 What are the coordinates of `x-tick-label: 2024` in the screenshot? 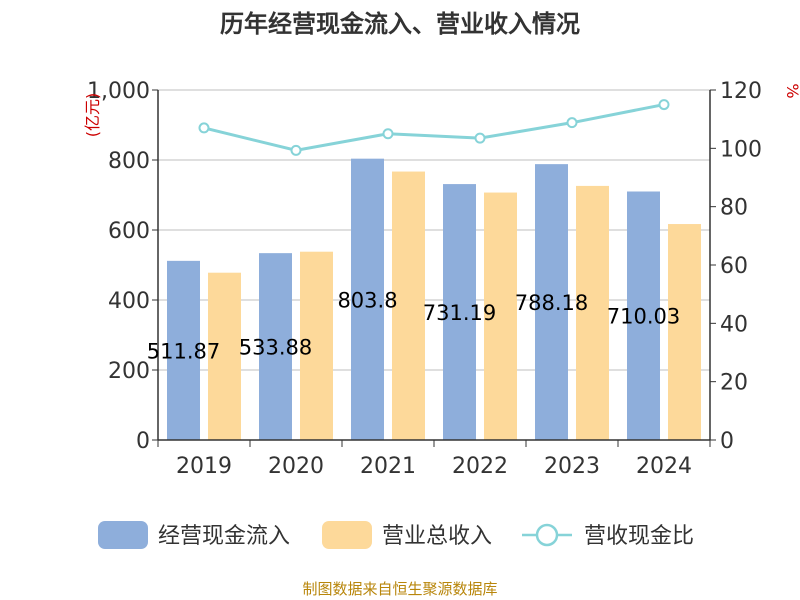 It's located at (664, 466).